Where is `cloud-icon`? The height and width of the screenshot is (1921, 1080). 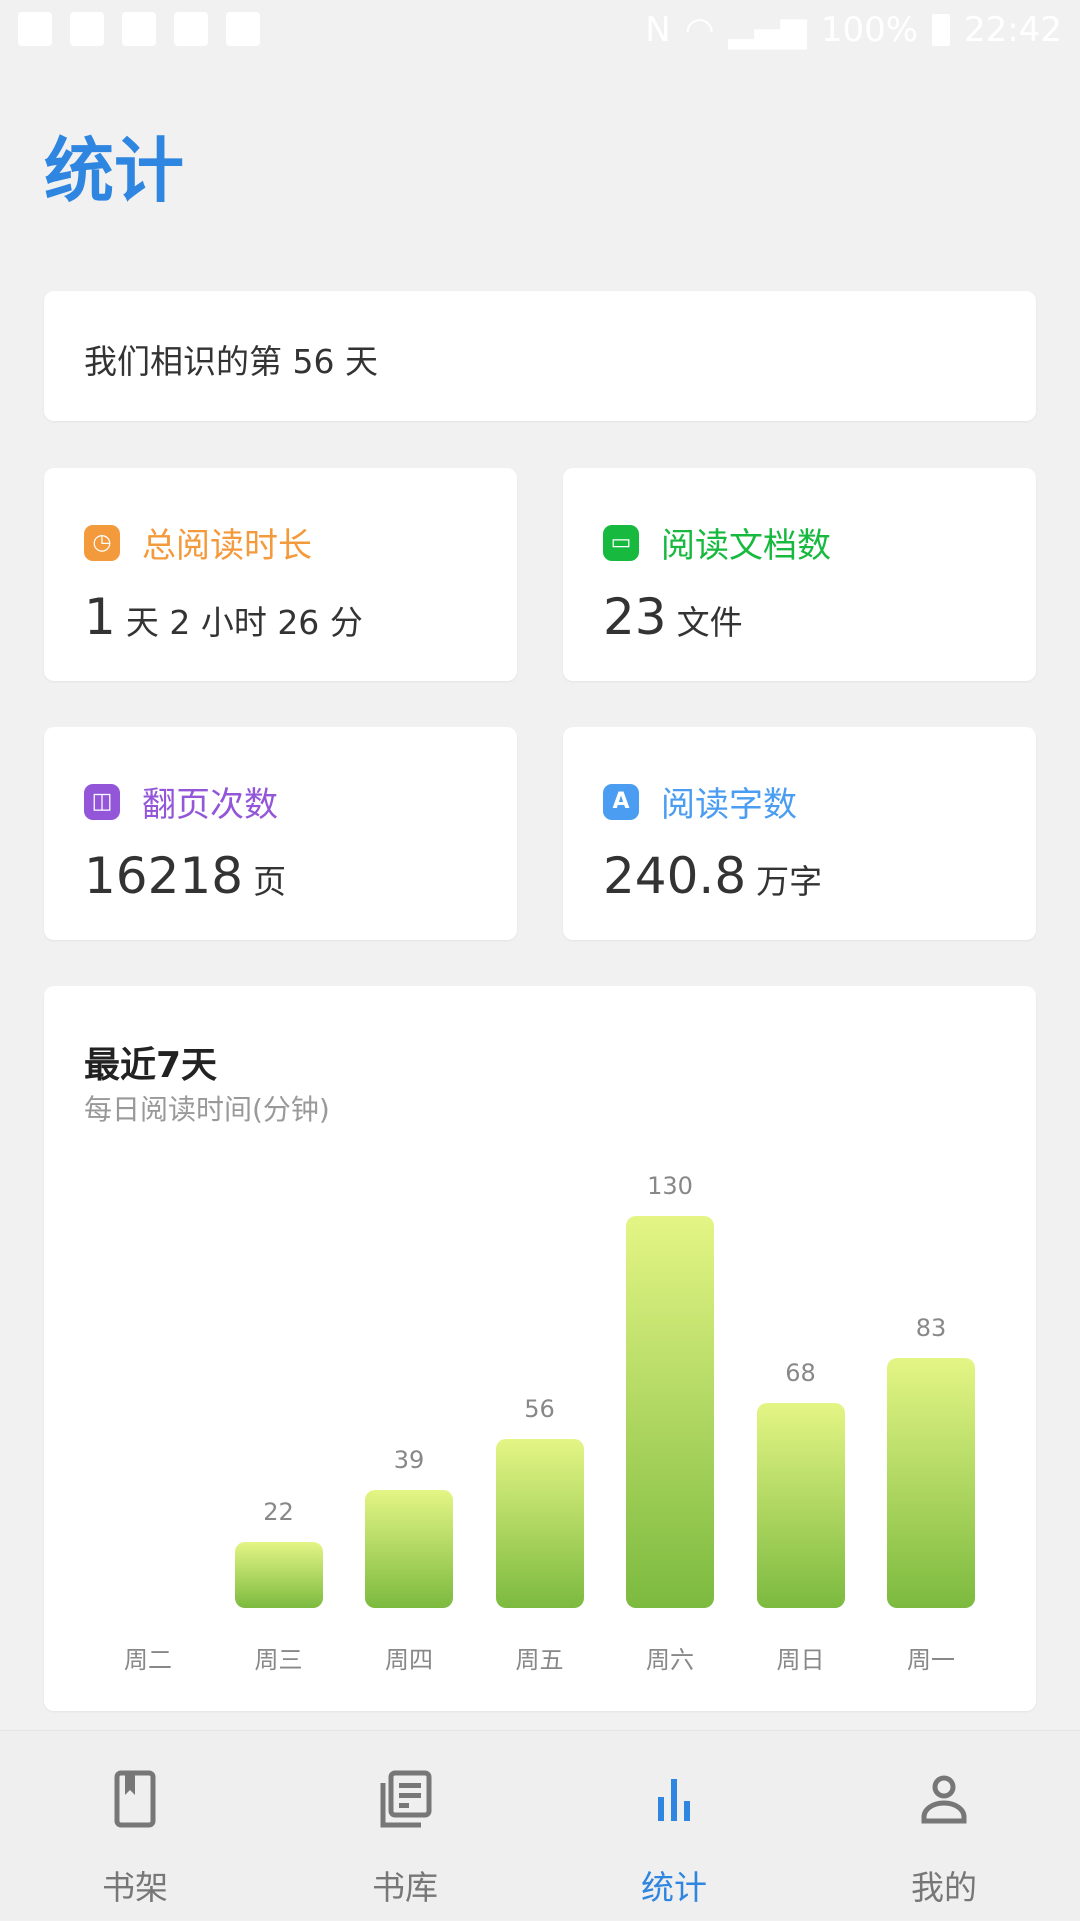
cloud-icon is located at coordinates (191, 29).